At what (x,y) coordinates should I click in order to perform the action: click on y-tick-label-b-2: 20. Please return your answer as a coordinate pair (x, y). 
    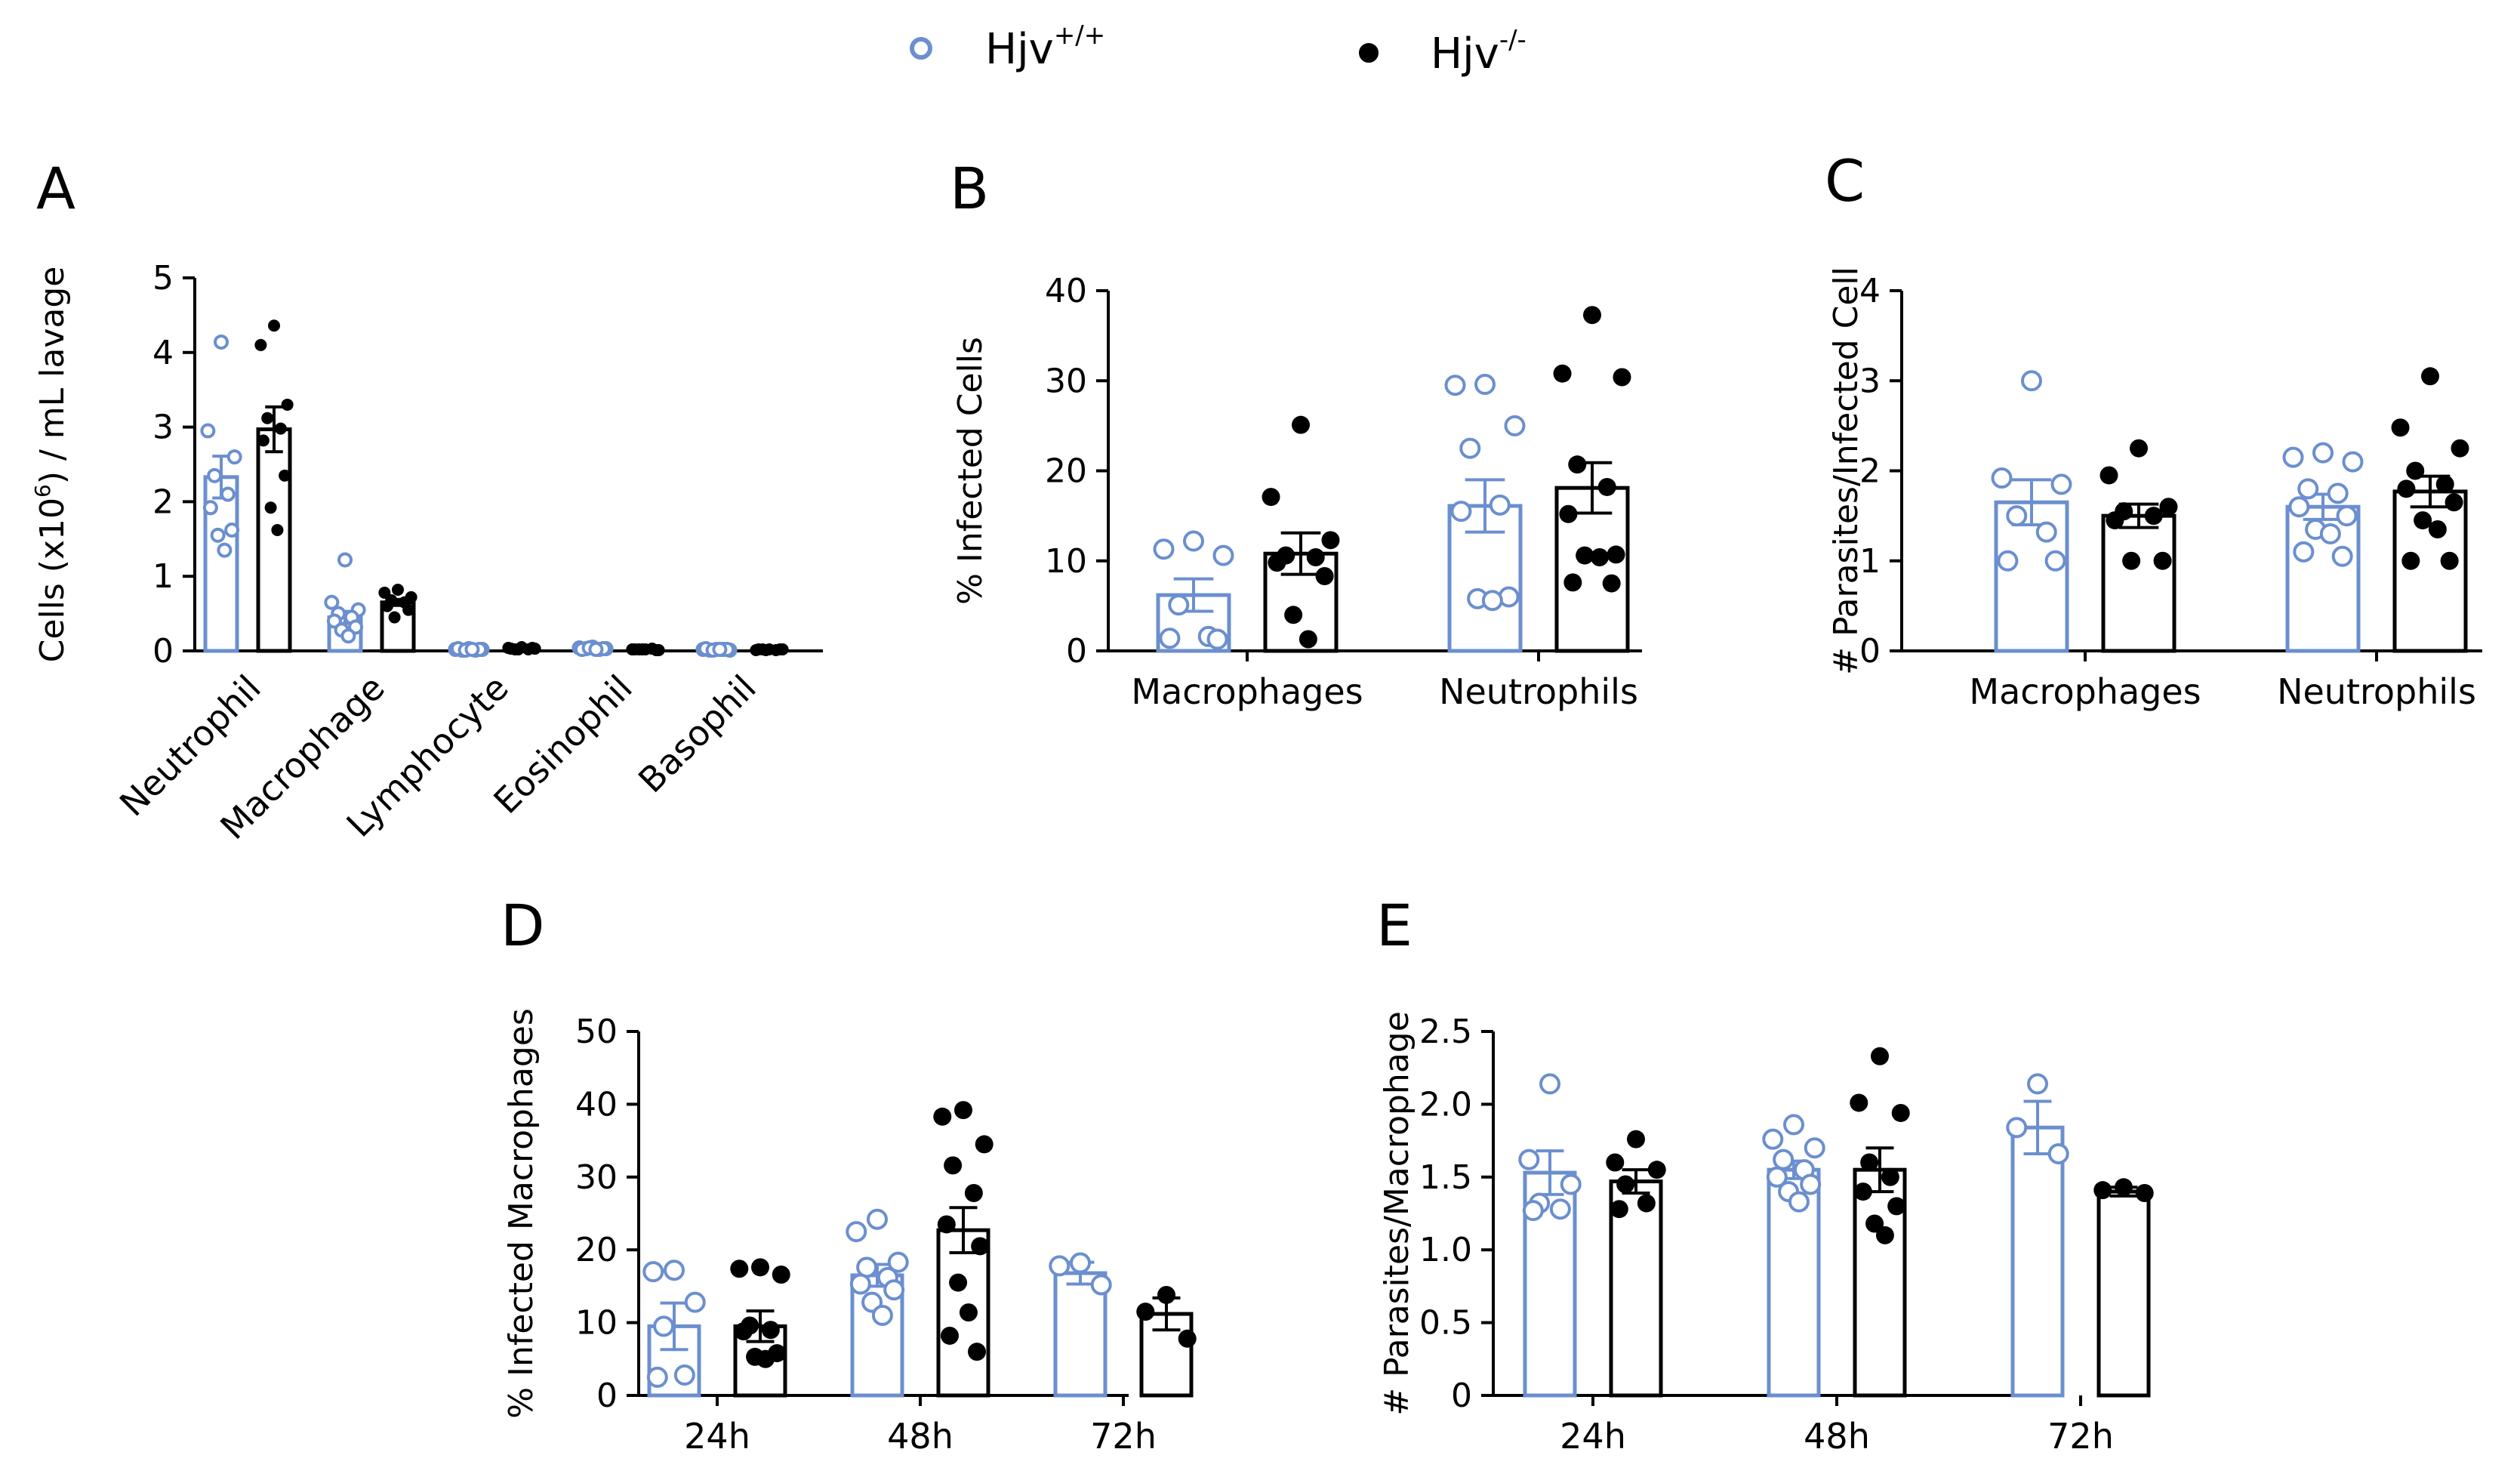
    Looking at the image, I should click on (1066, 471).